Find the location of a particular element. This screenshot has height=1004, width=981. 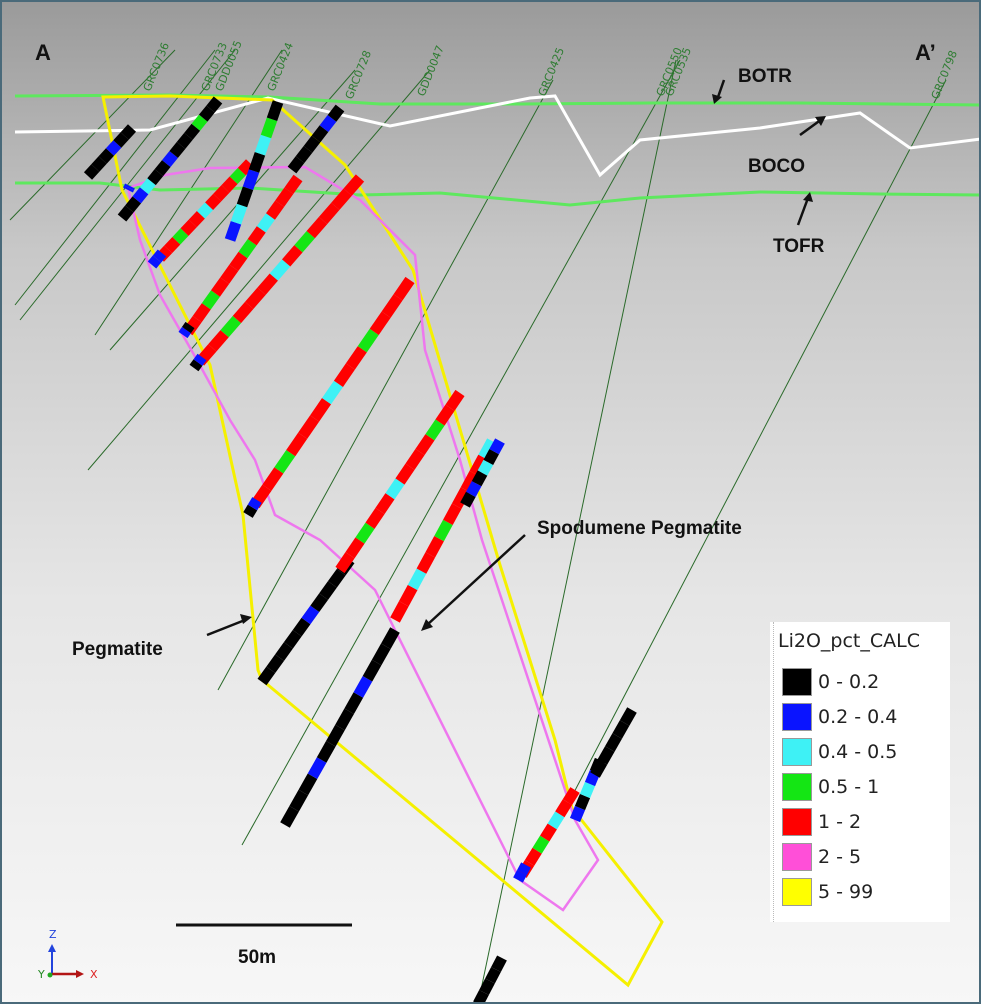

boco-arrowhead is located at coordinates (820, 121).